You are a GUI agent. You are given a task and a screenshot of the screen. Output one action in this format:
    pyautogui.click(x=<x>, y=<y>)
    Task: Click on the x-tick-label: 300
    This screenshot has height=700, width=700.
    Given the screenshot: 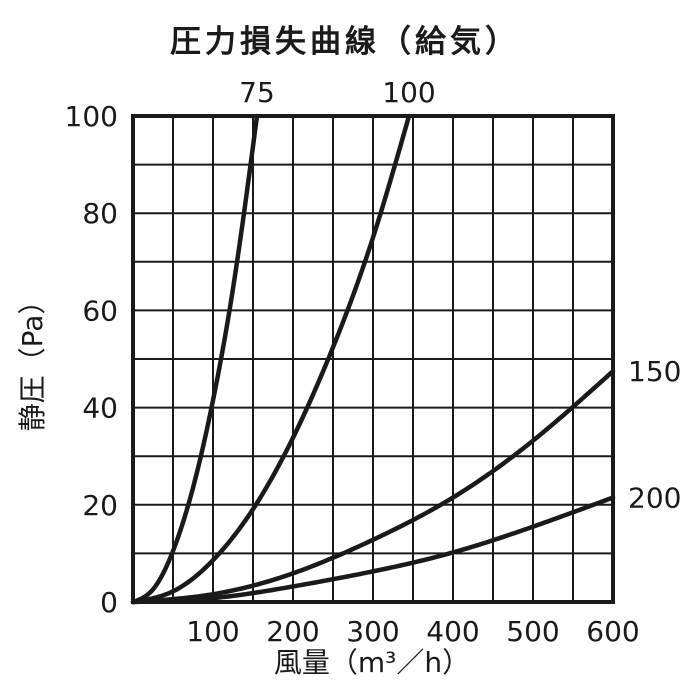 What is the action you would take?
    pyautogui.click(x=372, y=631)
    